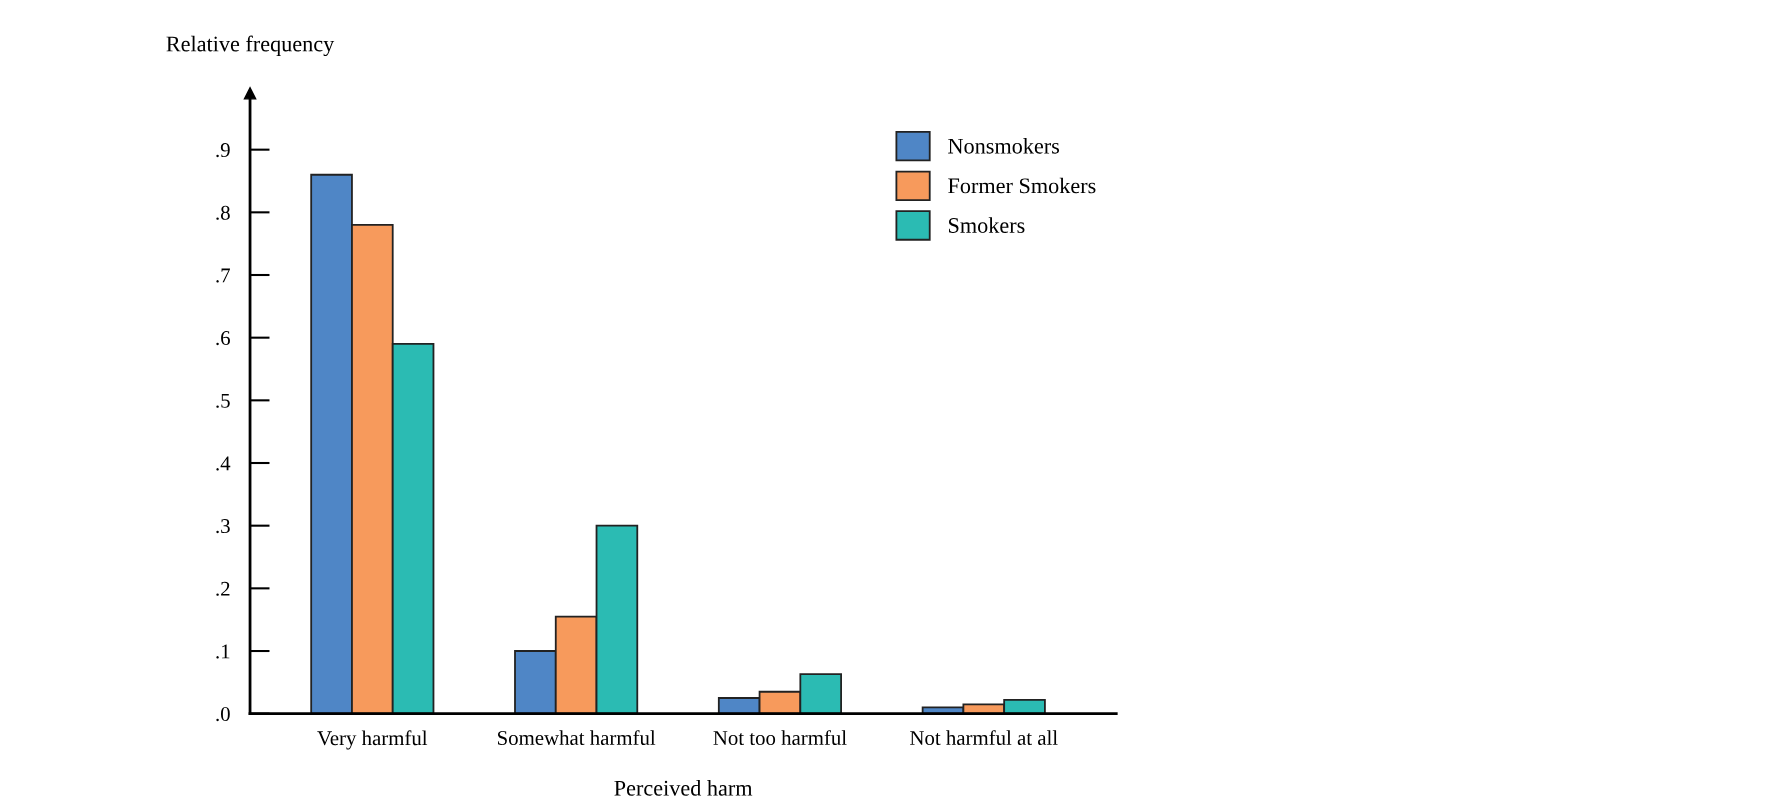 The image size is (1786, 811). Describe the element at coordinates (223, 338) in the screenshot. I see `y-tick-label: .6` at that location.